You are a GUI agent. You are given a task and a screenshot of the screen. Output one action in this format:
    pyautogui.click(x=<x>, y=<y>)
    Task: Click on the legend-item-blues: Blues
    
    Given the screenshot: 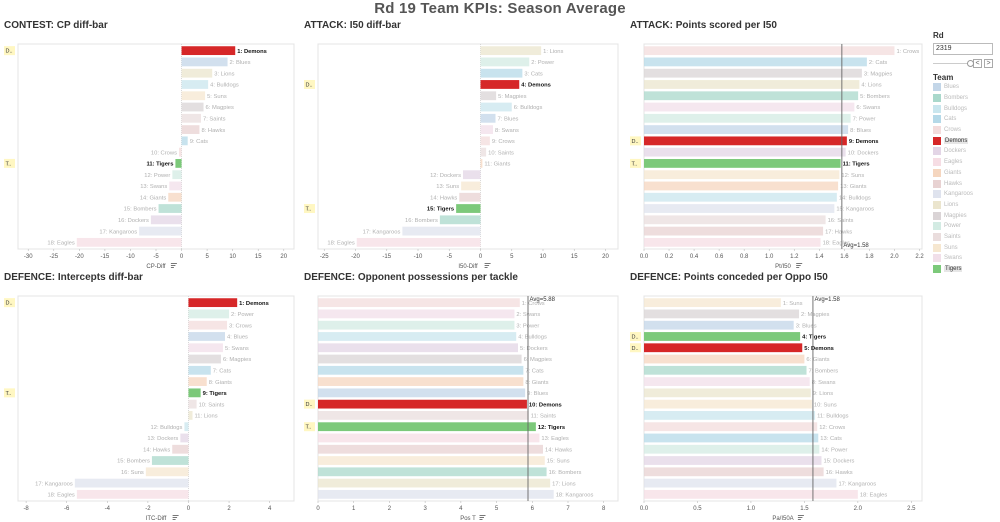 What is the action you would take?
    pyautogui.click(x=966, y=87)
    